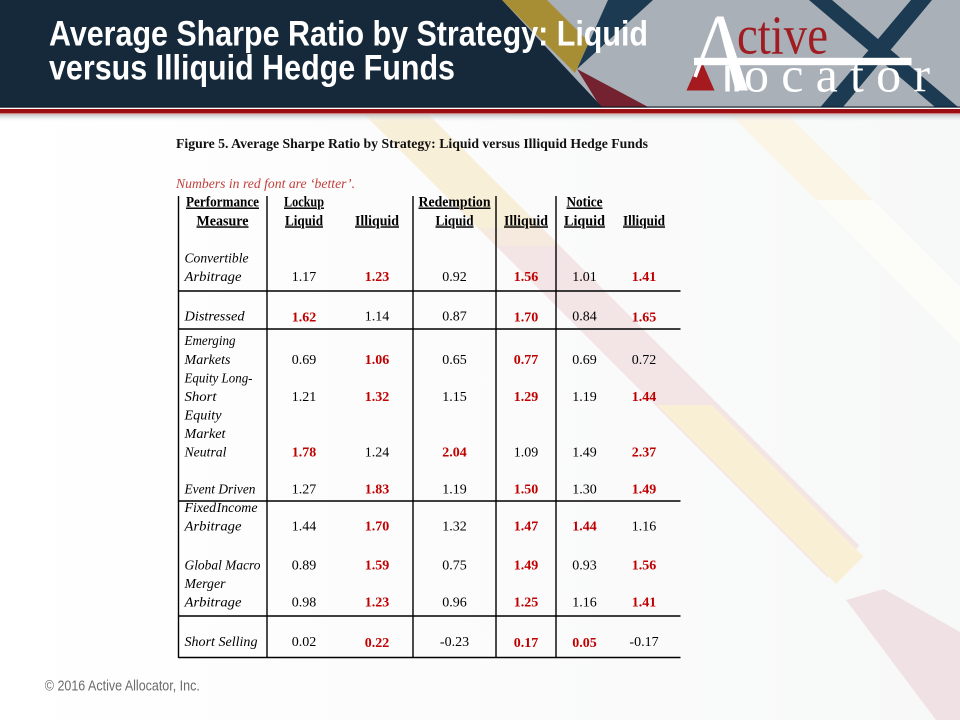  I want to click on svg-text: Event Driven, so click(220, 490).